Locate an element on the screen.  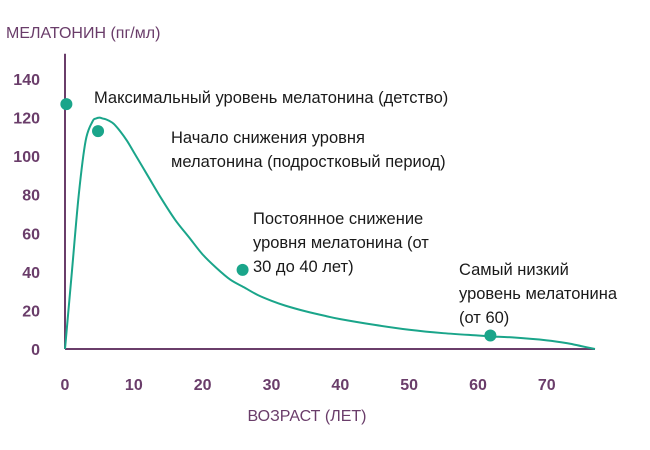
y-tick-label: 100 is located at coordinates (26, 157).